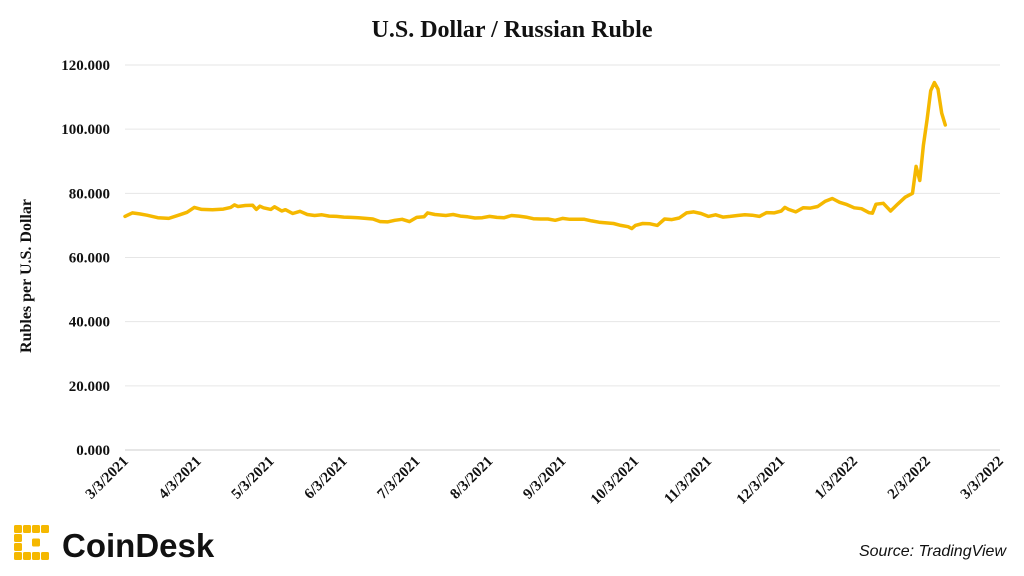 Image resolution: width=1024 pixels, height=576 pixels. Describe the element at coordinates (89, 387) in the screenshot. I see `y-tick-label: 20.000` at that location.